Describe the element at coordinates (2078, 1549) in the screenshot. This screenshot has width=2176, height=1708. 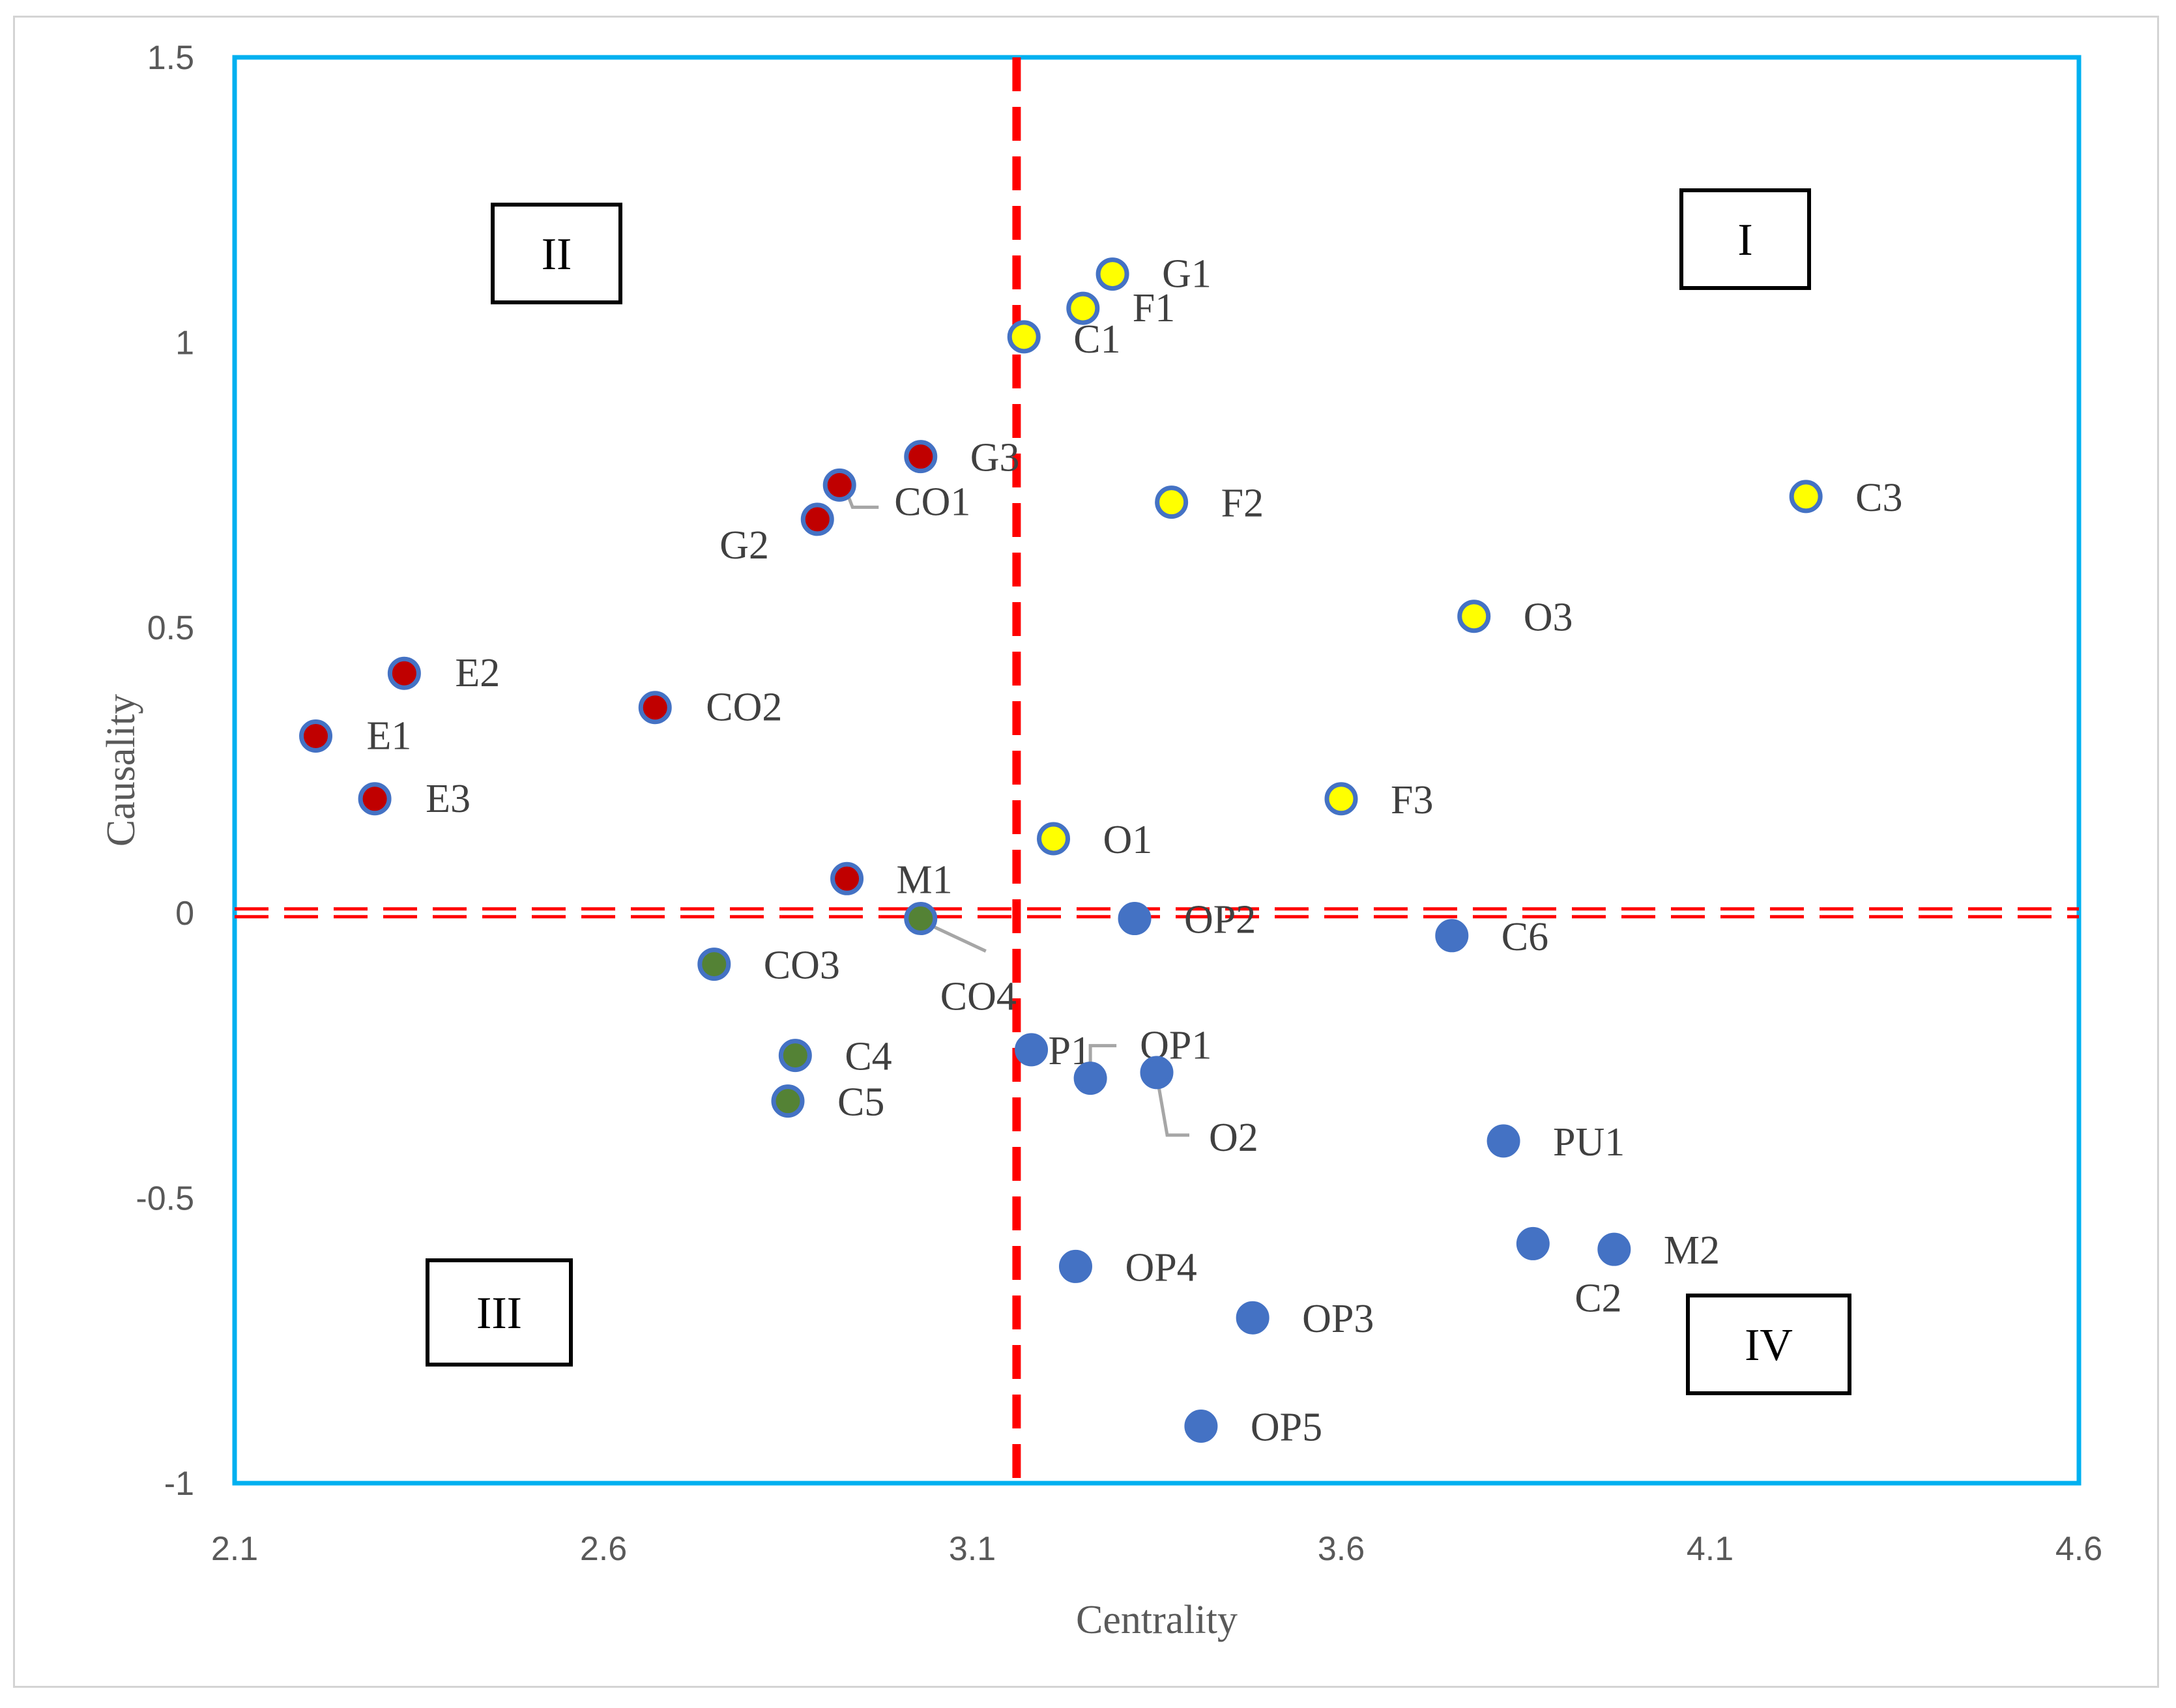
I see `x-tick-label: 4.6` at that location.